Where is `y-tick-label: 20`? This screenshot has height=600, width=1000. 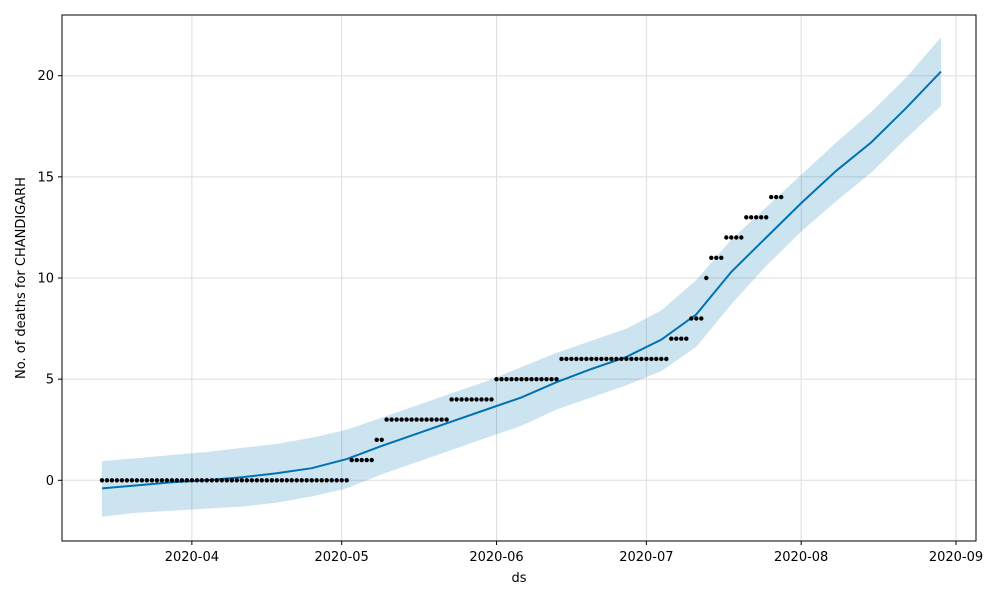
y-tick-label: 20 is located at coordinates (45, 76).